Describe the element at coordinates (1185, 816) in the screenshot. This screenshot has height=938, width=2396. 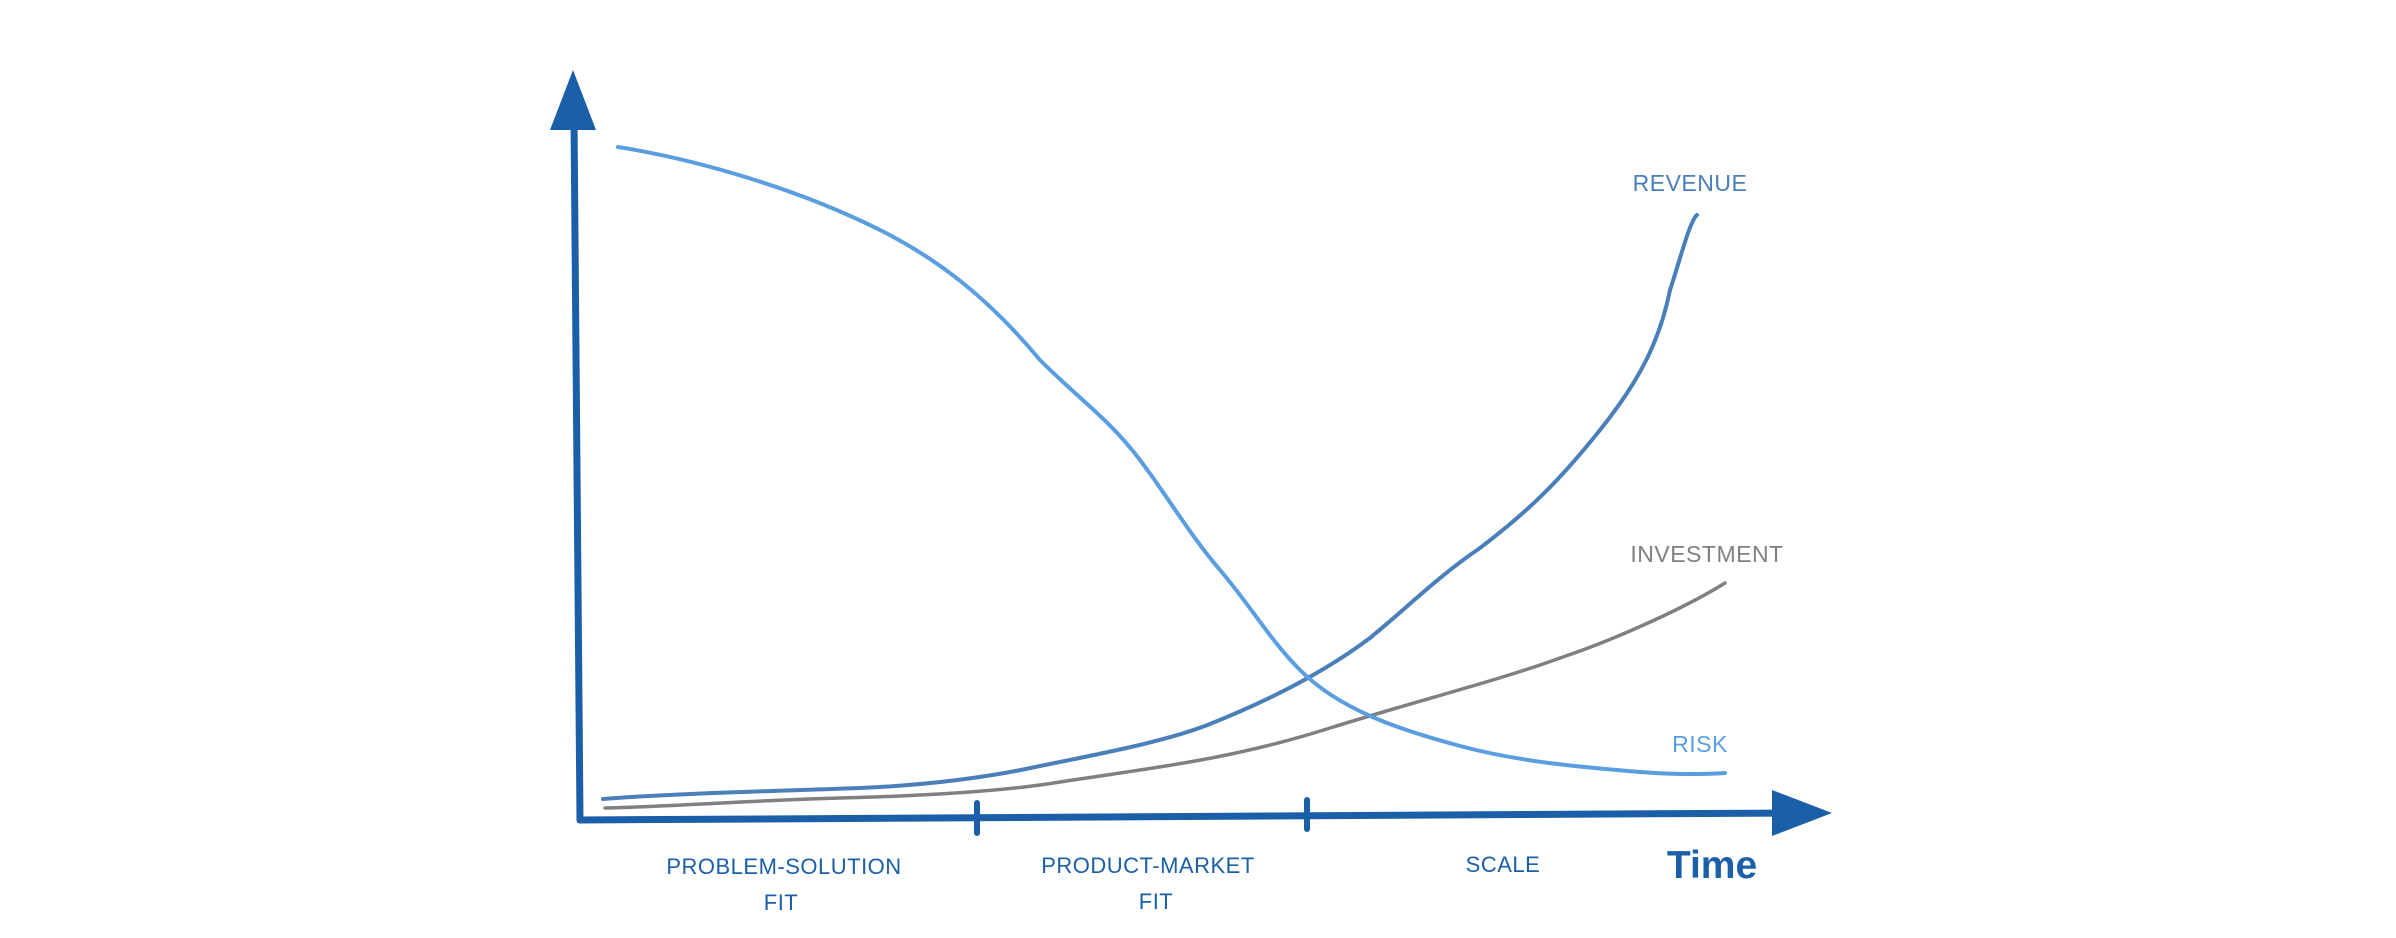
I see `x-axis-line` at that location.